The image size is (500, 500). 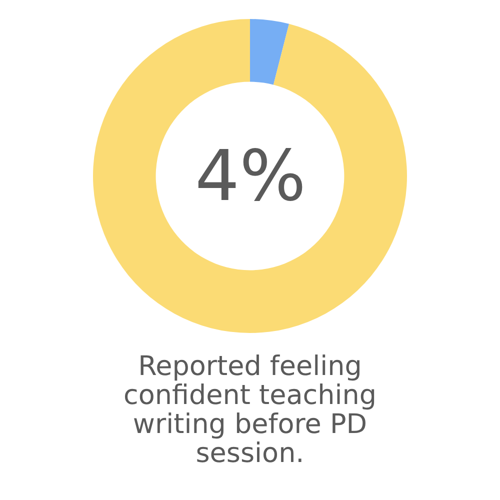 I want to click on data-label: 4%, so click(x=250, y=176).